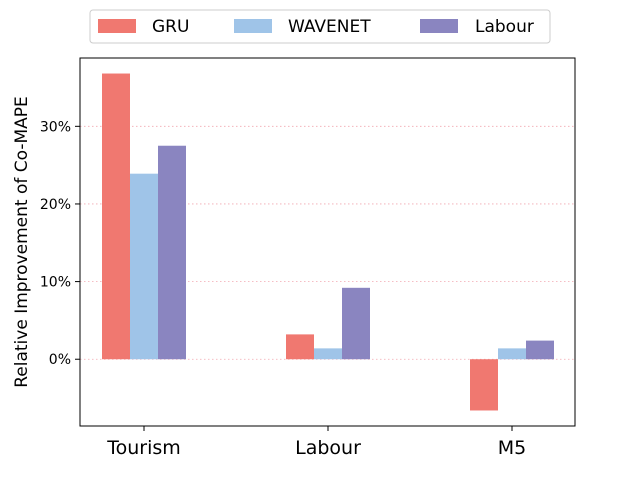 Image resolution: width=640 pixels, height=480 pixels. Describe the element at coordinates (356, 323) in the screenshot. I see `bar-labour-labour` at that location.